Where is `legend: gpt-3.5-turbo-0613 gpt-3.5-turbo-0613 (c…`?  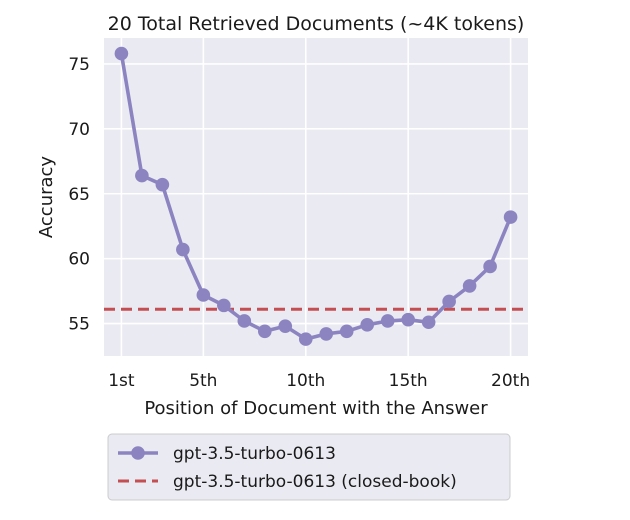
legend: gpt-3.5-turbo-0613 gpt-3.5-turbo-0613 (c… is located at coordinates (309, 467).